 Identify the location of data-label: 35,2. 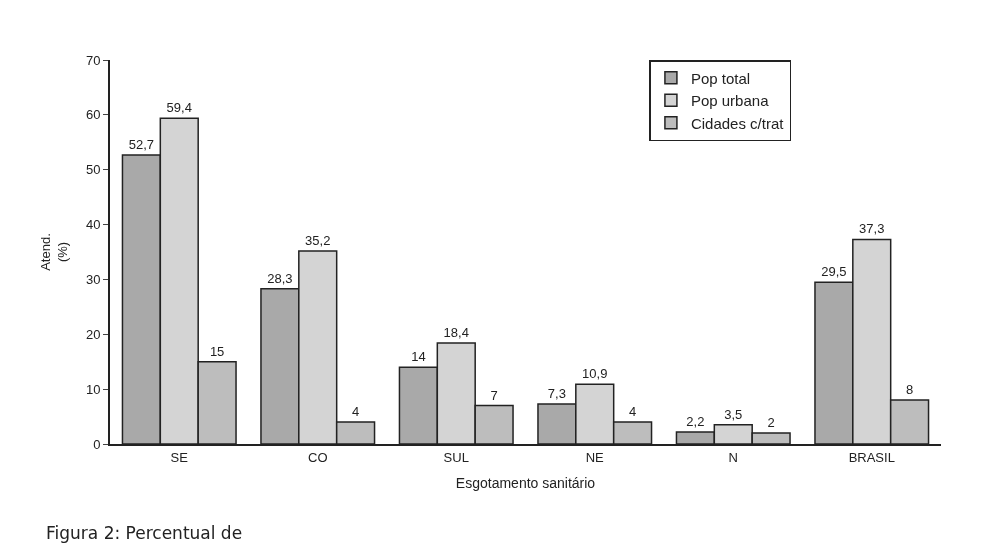
(318, 240).